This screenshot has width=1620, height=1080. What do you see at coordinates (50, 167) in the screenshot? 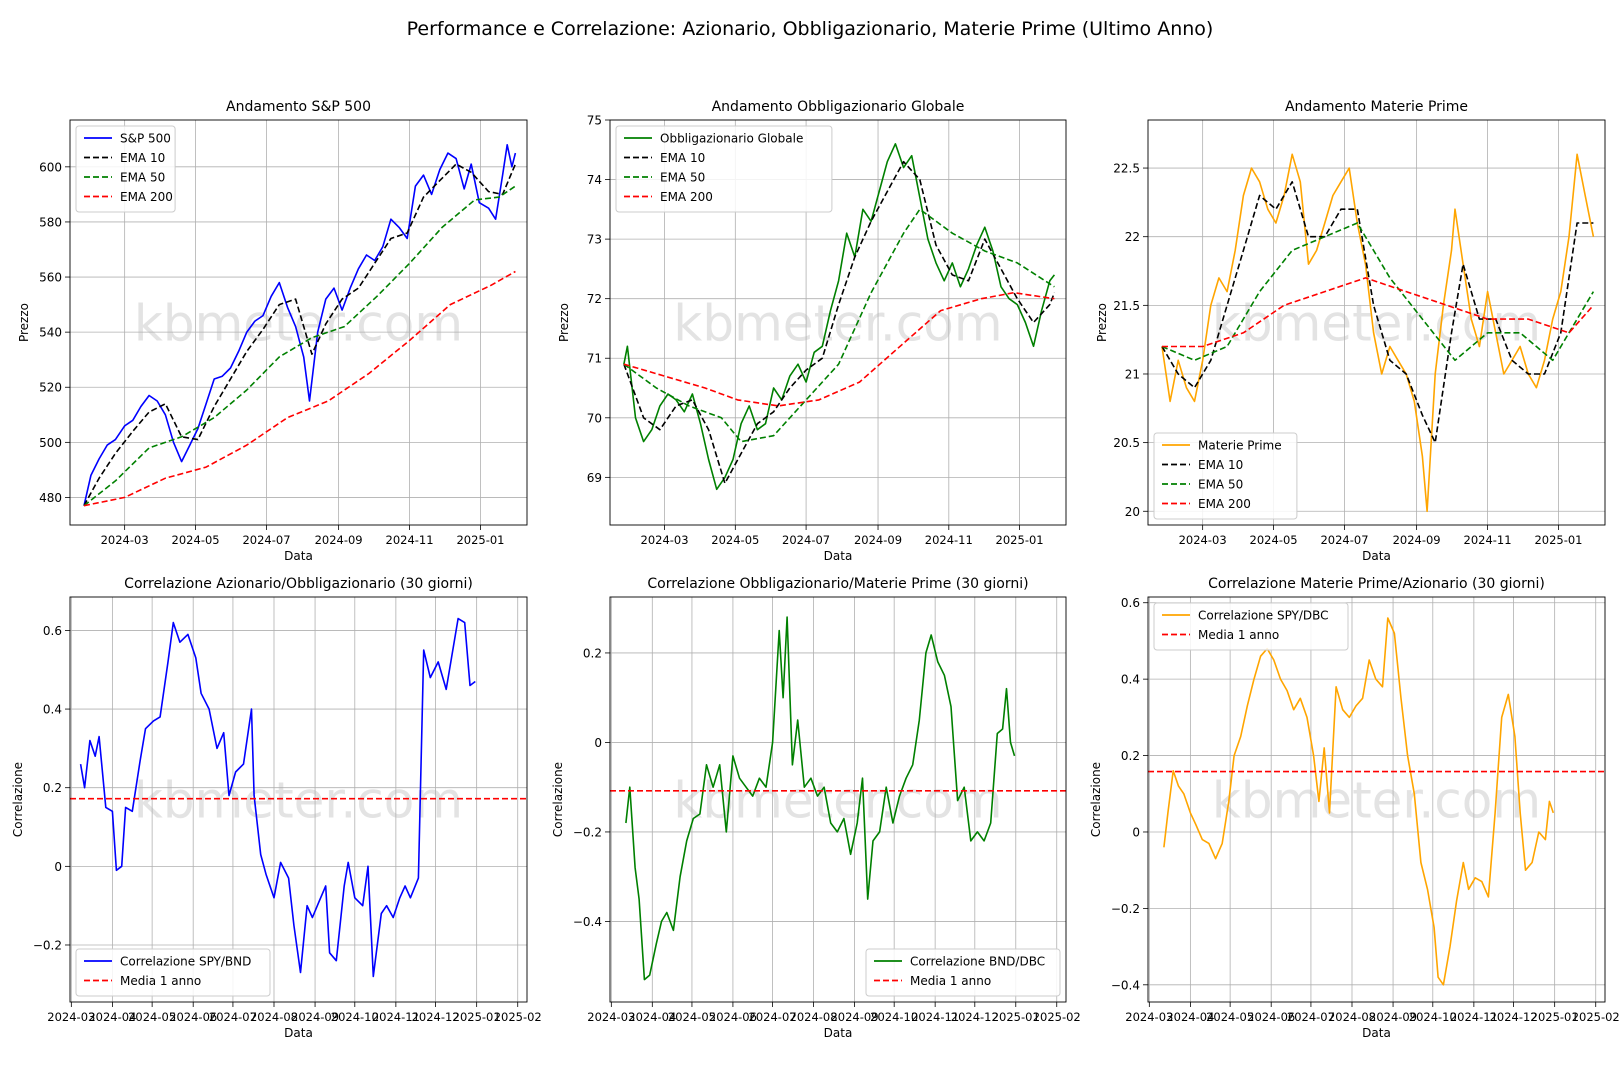
I see `y-tick-label: 600` at bounding box center [50, 167].